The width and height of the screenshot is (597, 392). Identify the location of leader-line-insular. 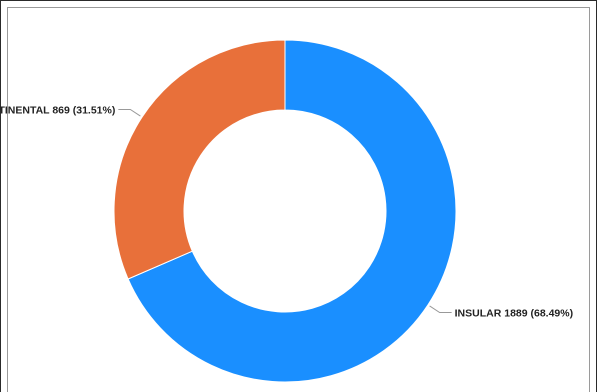
(440, 309).